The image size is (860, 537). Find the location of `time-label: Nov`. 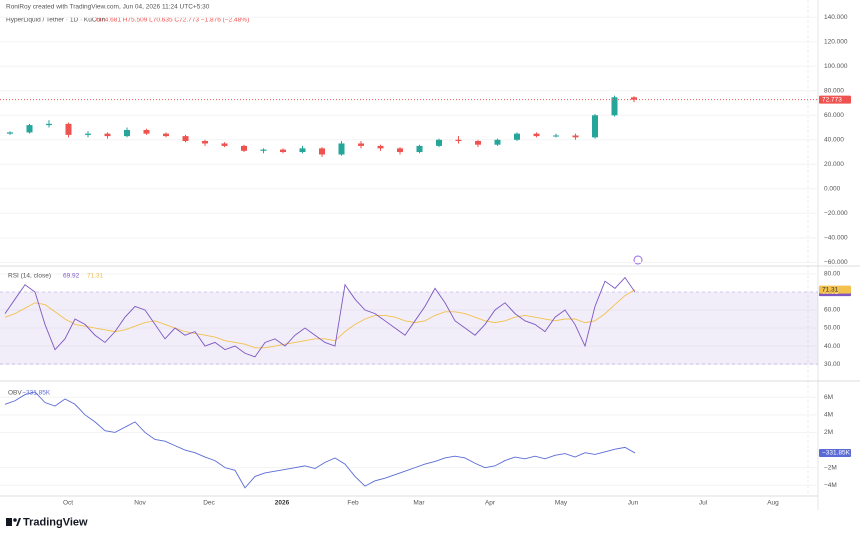

time-label: Nov is located at coordinates (140, 503).